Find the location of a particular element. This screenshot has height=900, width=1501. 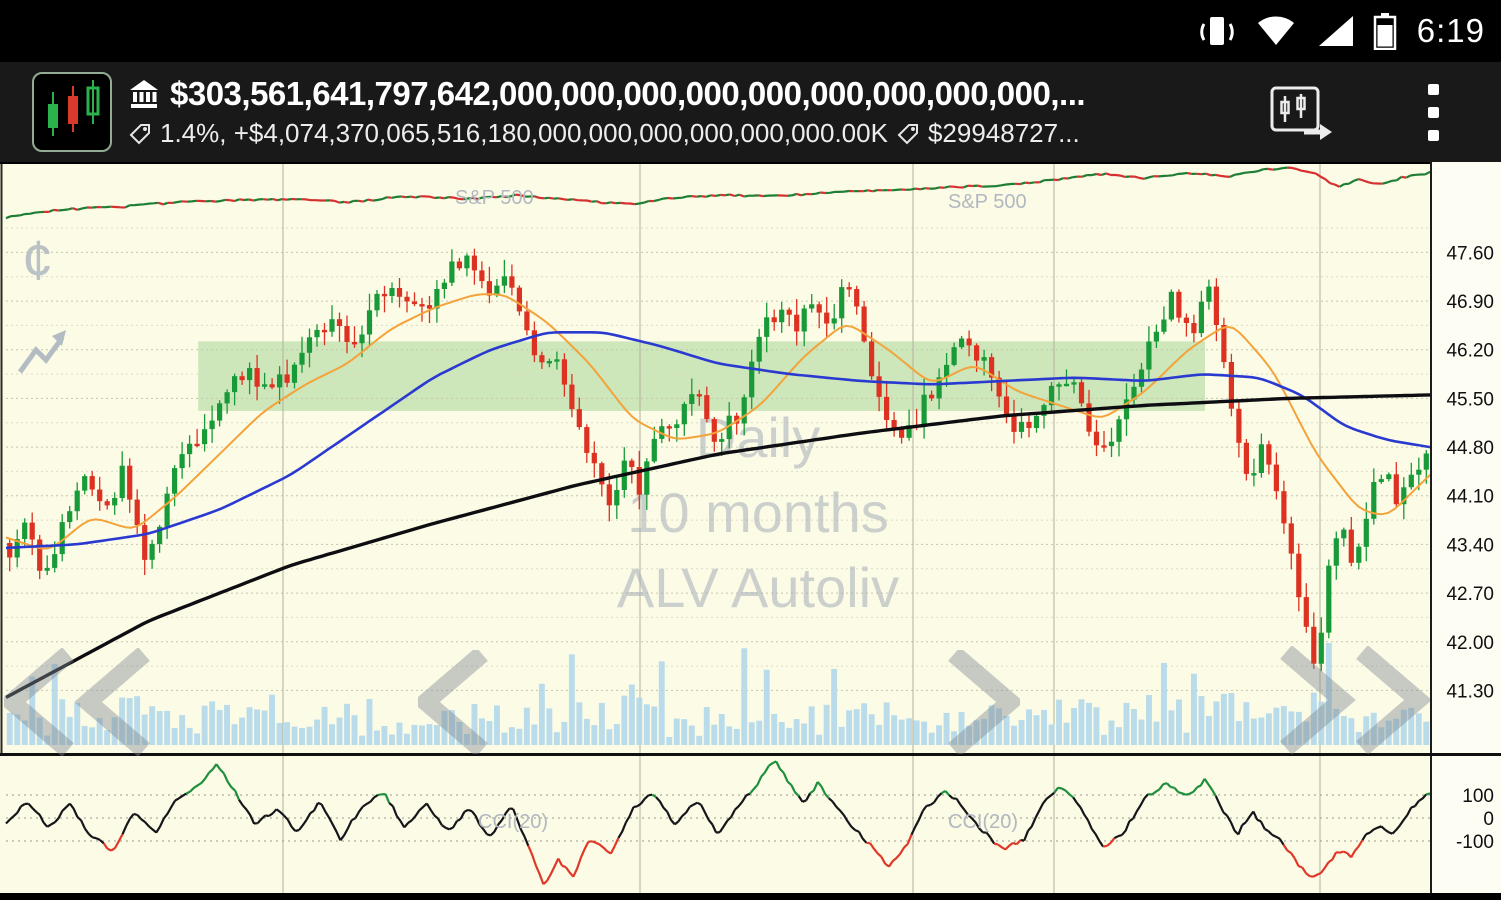

cents-icon: ¢ is located at coordinates (38, 259).